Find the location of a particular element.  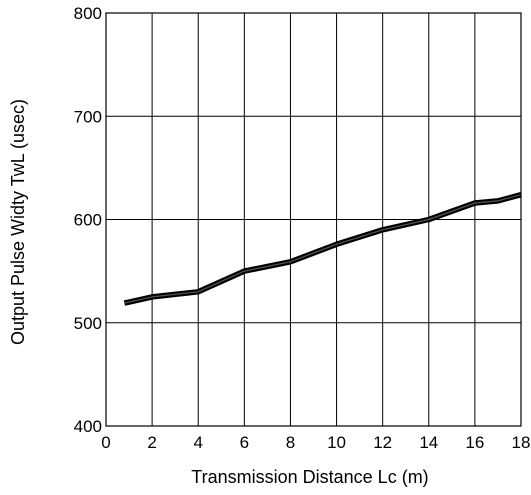

y-tick-label: 700 is located at coordinates (88, 116).